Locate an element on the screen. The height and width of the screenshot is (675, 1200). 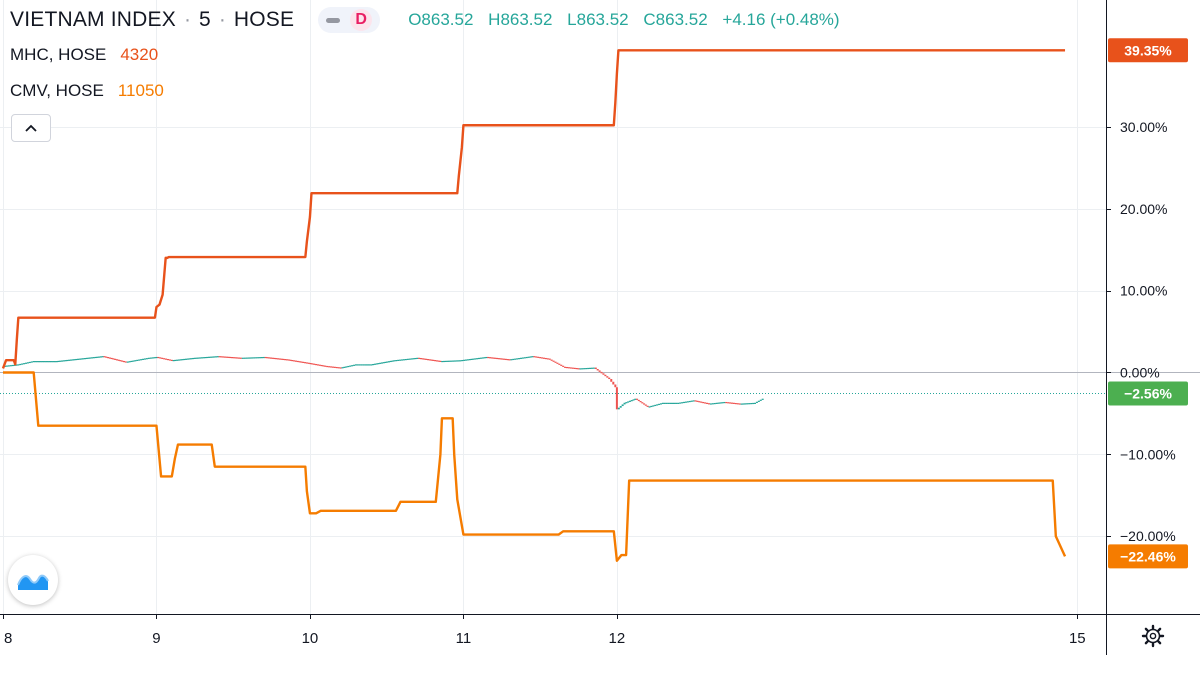
close-label: C is located at coordinates (649, 19).